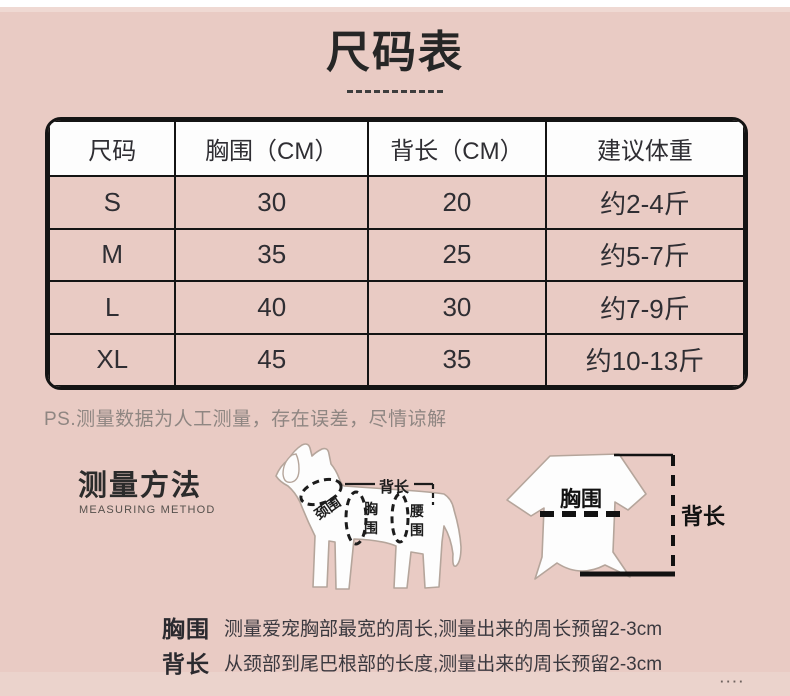 The height and width of the screenshot is (696, 790). What do you see at coordinates (395, 52) in the screenshot?
I see `page-title: 尺码表` at bounding box center [395, 52].